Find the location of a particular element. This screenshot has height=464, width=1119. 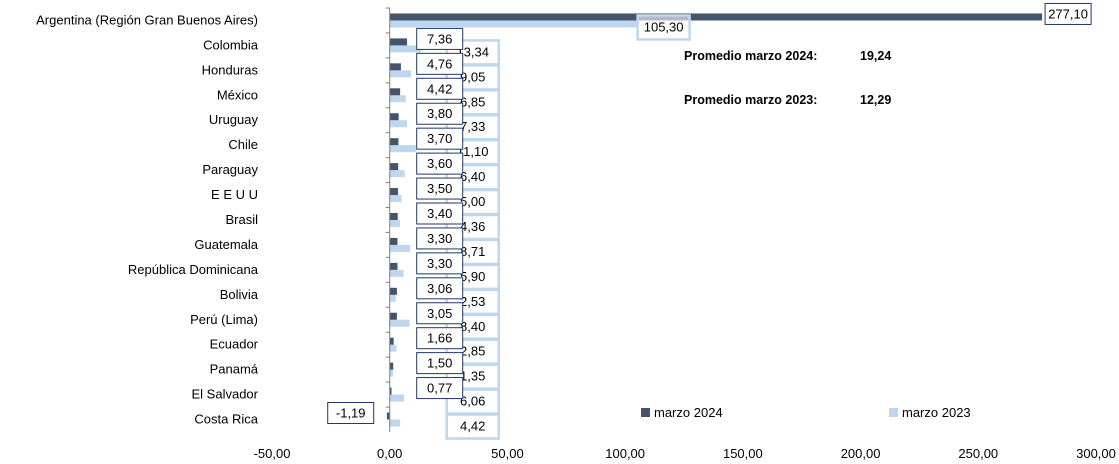

data-label-marzo-2023: 2,53 is located at coordinates (472, 301).